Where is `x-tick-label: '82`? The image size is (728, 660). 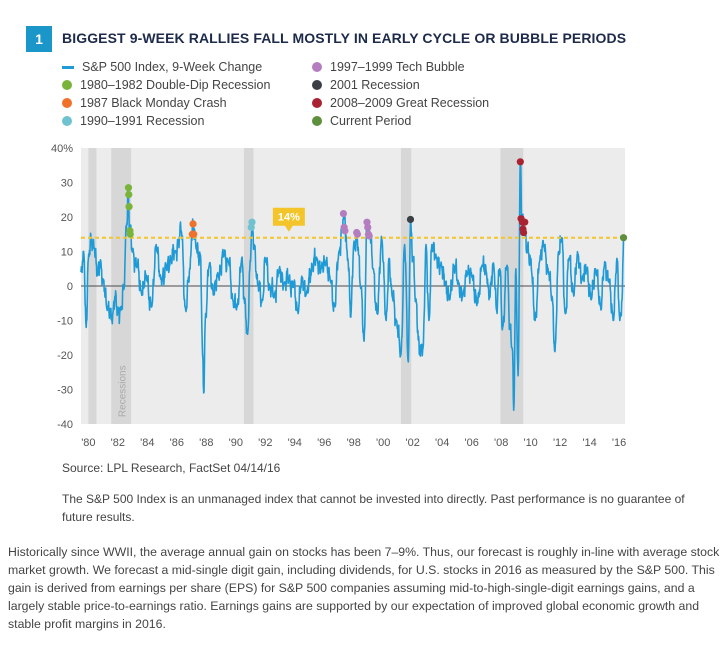
x-tick-label: '82 is located at coordinates (118, 443).